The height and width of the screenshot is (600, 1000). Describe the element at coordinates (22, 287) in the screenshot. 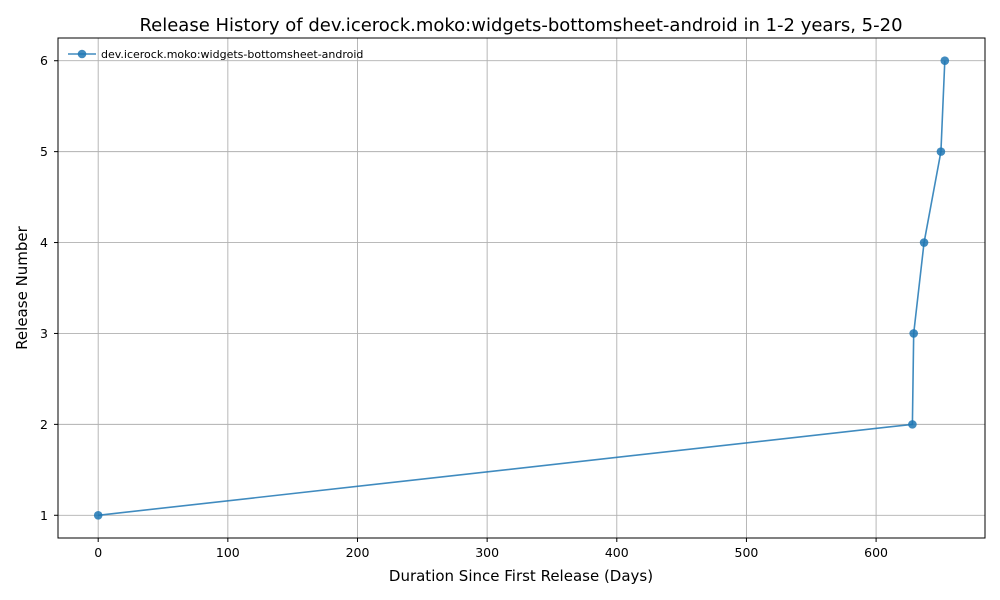

I see `y-axis-label: Release Number` at that location.